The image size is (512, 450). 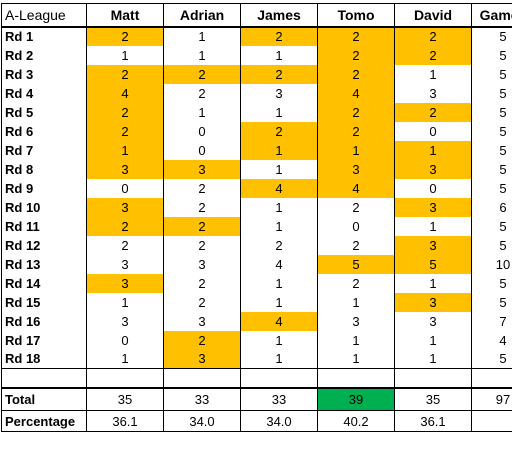 What do you see at coordinates (44, 321) in the screenshot?
I see `round-label: Rd 16` at bounding box center [44, 321].